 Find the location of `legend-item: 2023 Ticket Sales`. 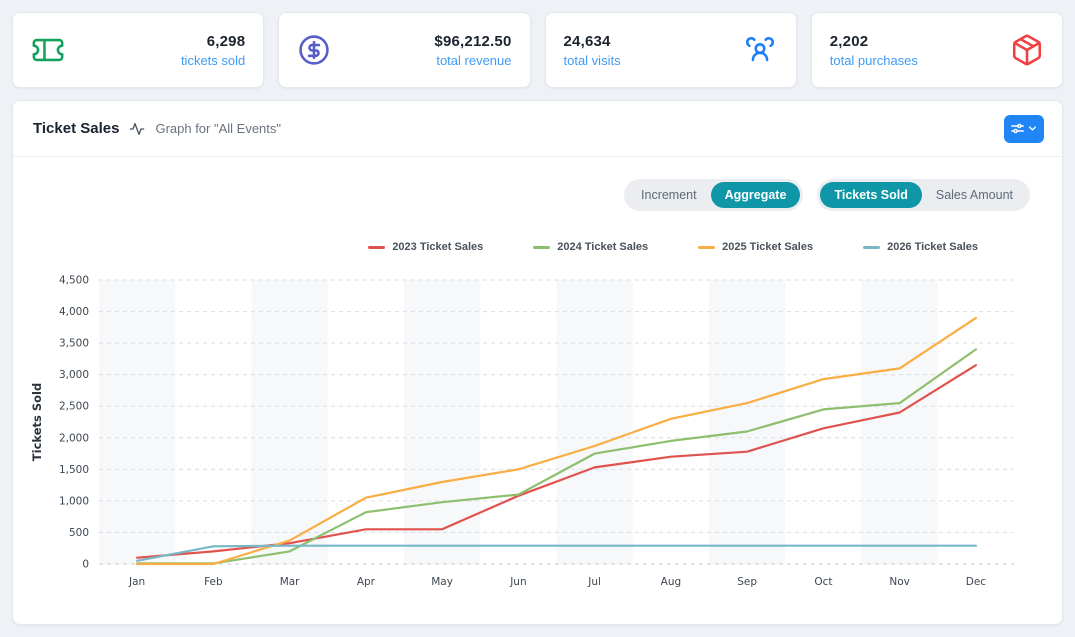

legend-item: 2023 Ticket Sales is located at coordinates (425, 247).